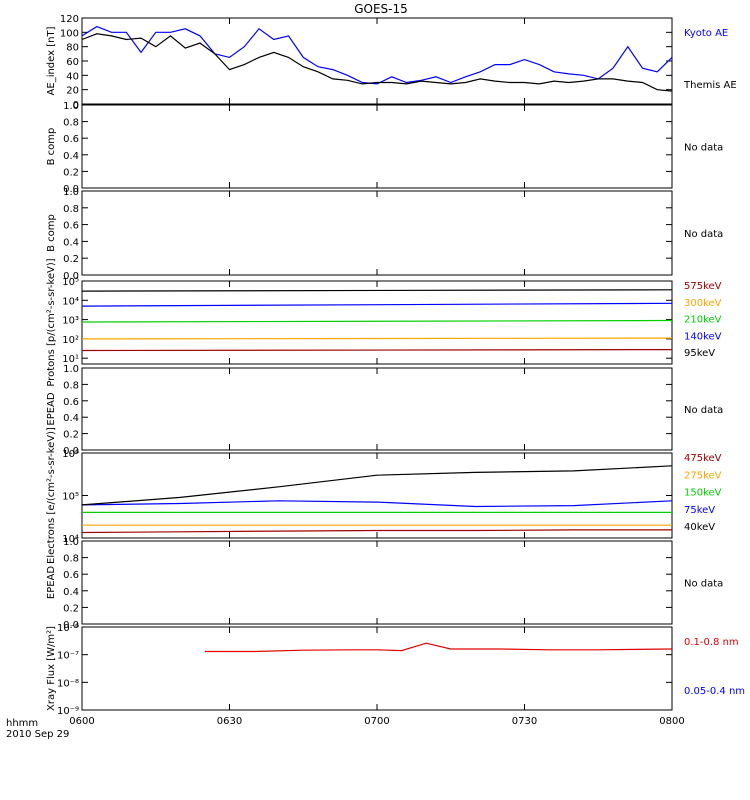 The width and height of the screenshot is (750, 800). I want to click on legend-label: 40keV, so click(699, 527).